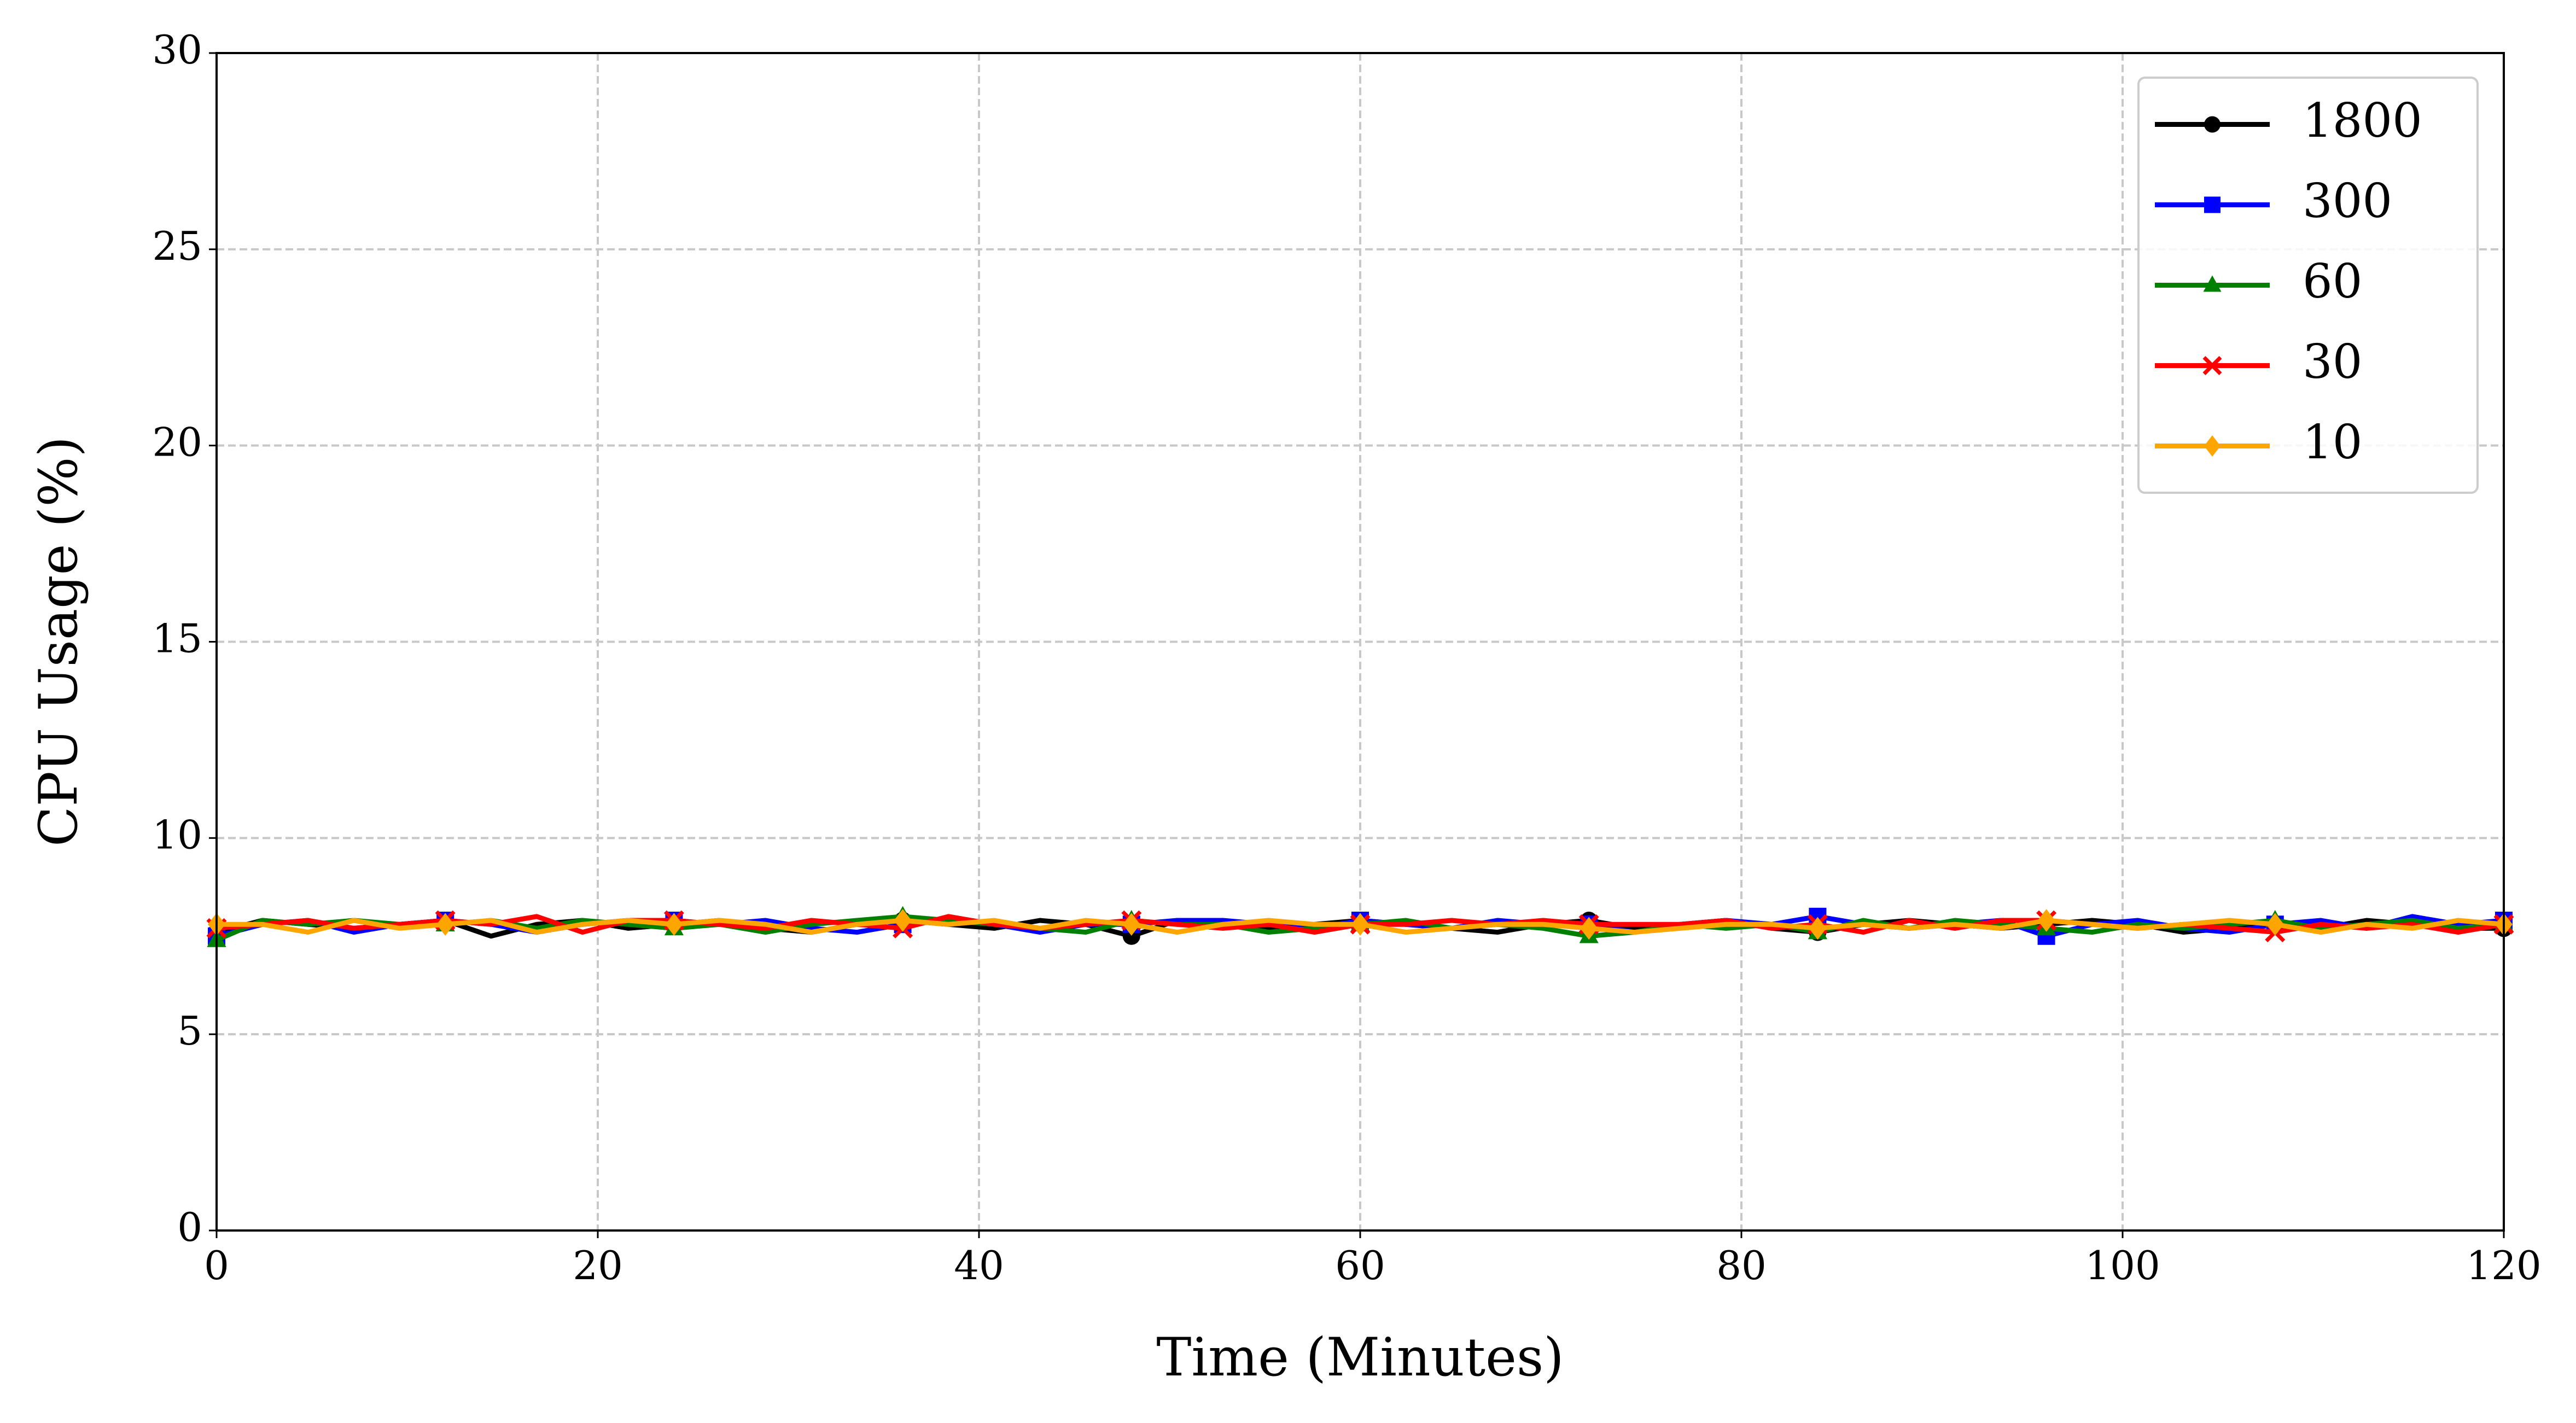 The height and width of the screenshot is (1423, 2576). Describe the element at coordinates (2332, 282) in the screenshot. I see `legend-label: 60` at that location.